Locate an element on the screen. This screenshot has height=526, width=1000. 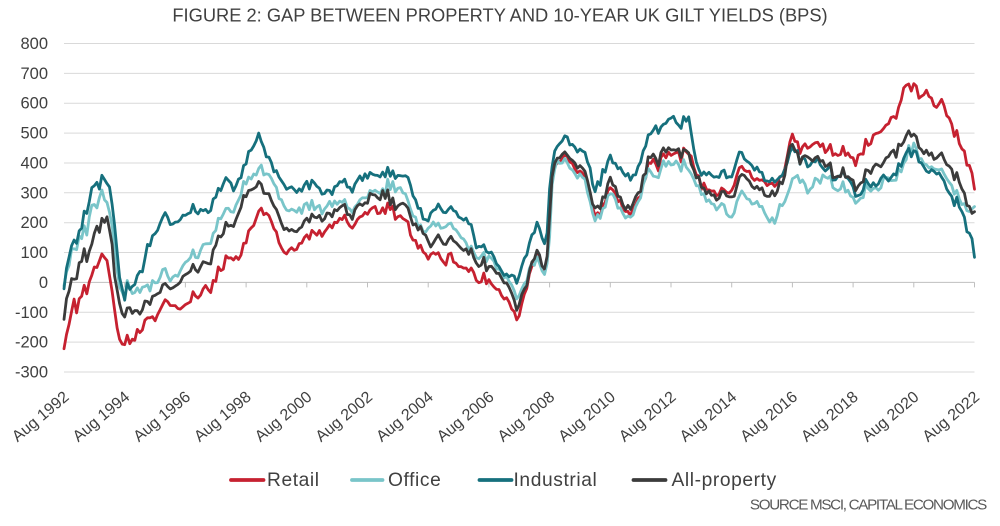
svg-text: -300 is located at coordinates (31, 373).